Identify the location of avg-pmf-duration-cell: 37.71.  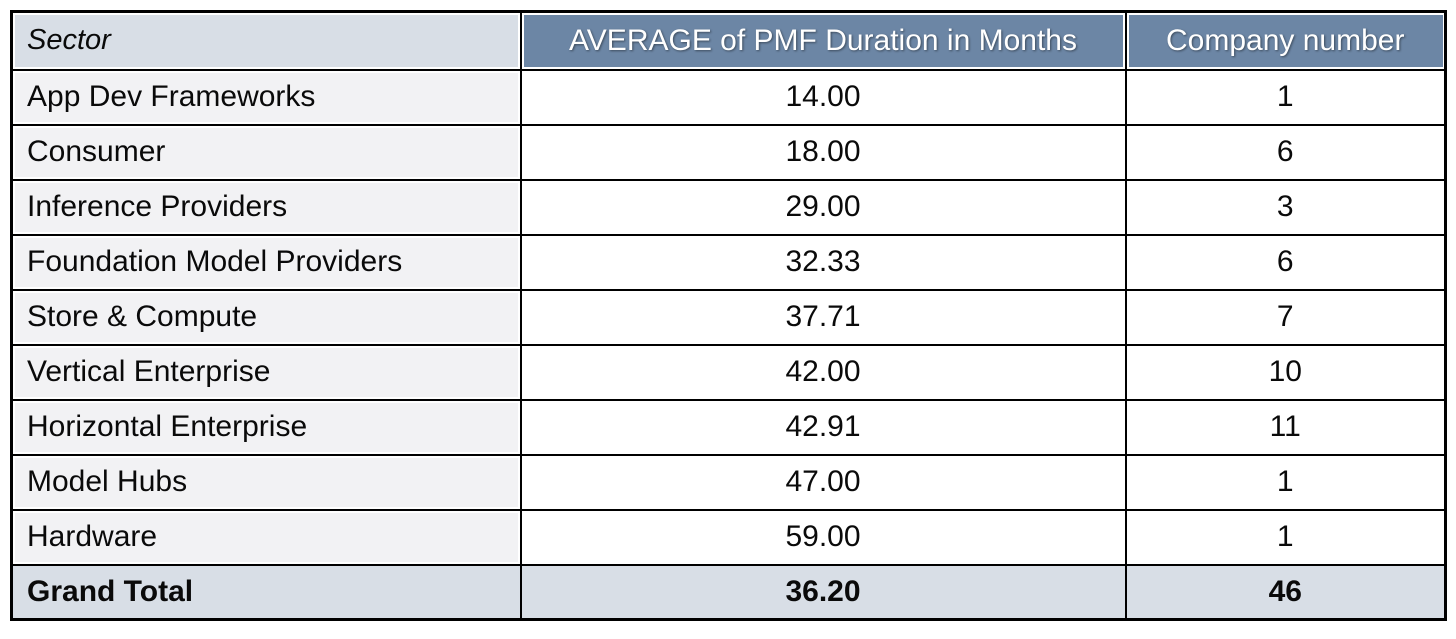
(823, 317).